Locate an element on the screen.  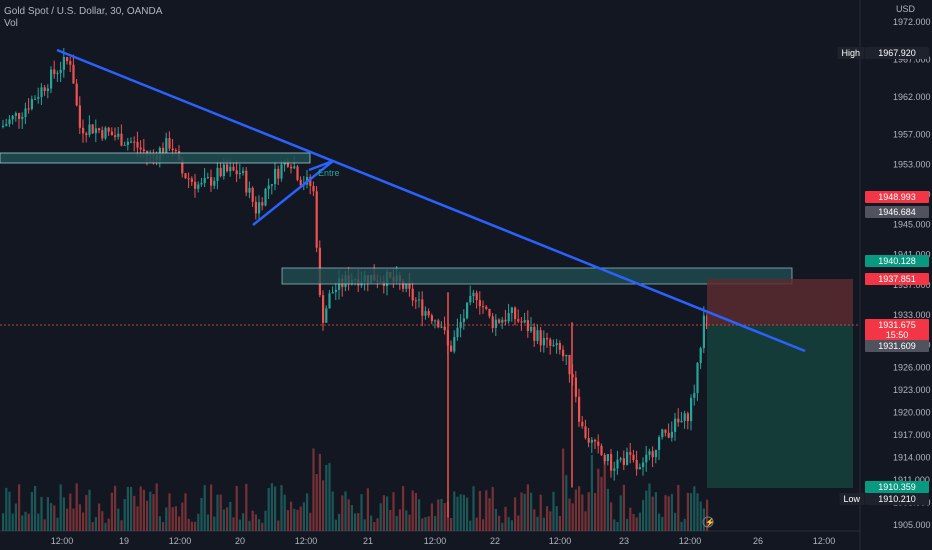
price-tick: 1933.000 is located at coordinates (912, 315).